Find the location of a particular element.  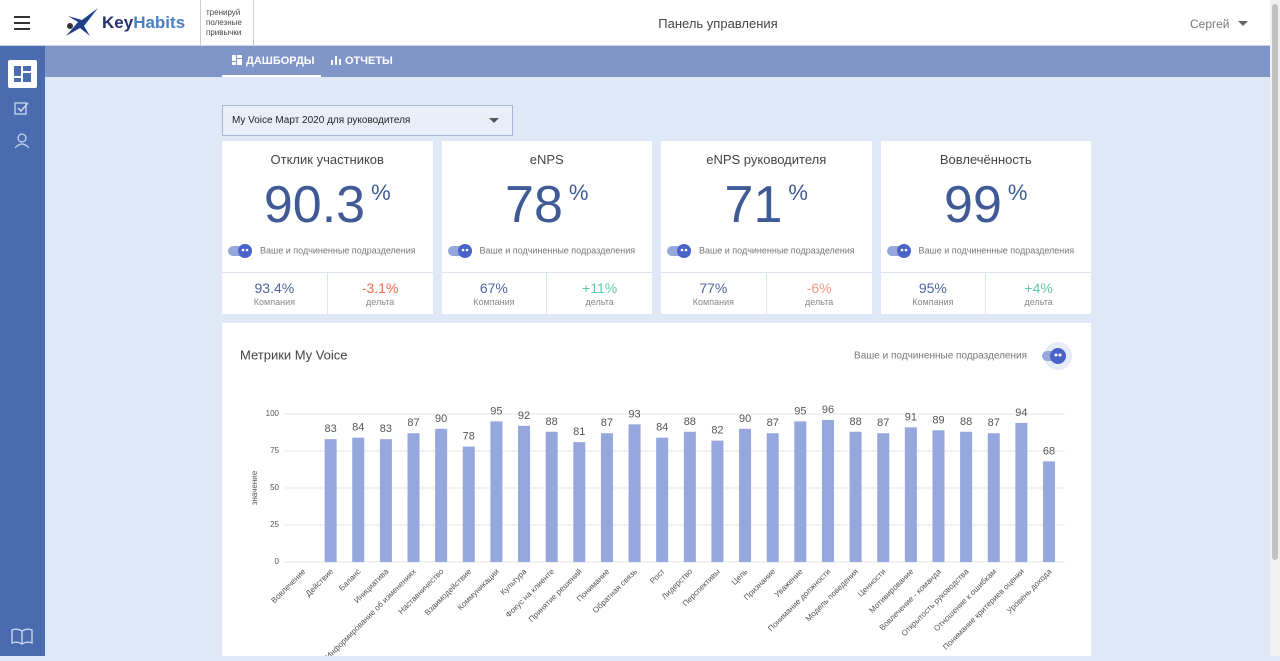

company: 93.4% Компания is located at coordinates (274, 294).